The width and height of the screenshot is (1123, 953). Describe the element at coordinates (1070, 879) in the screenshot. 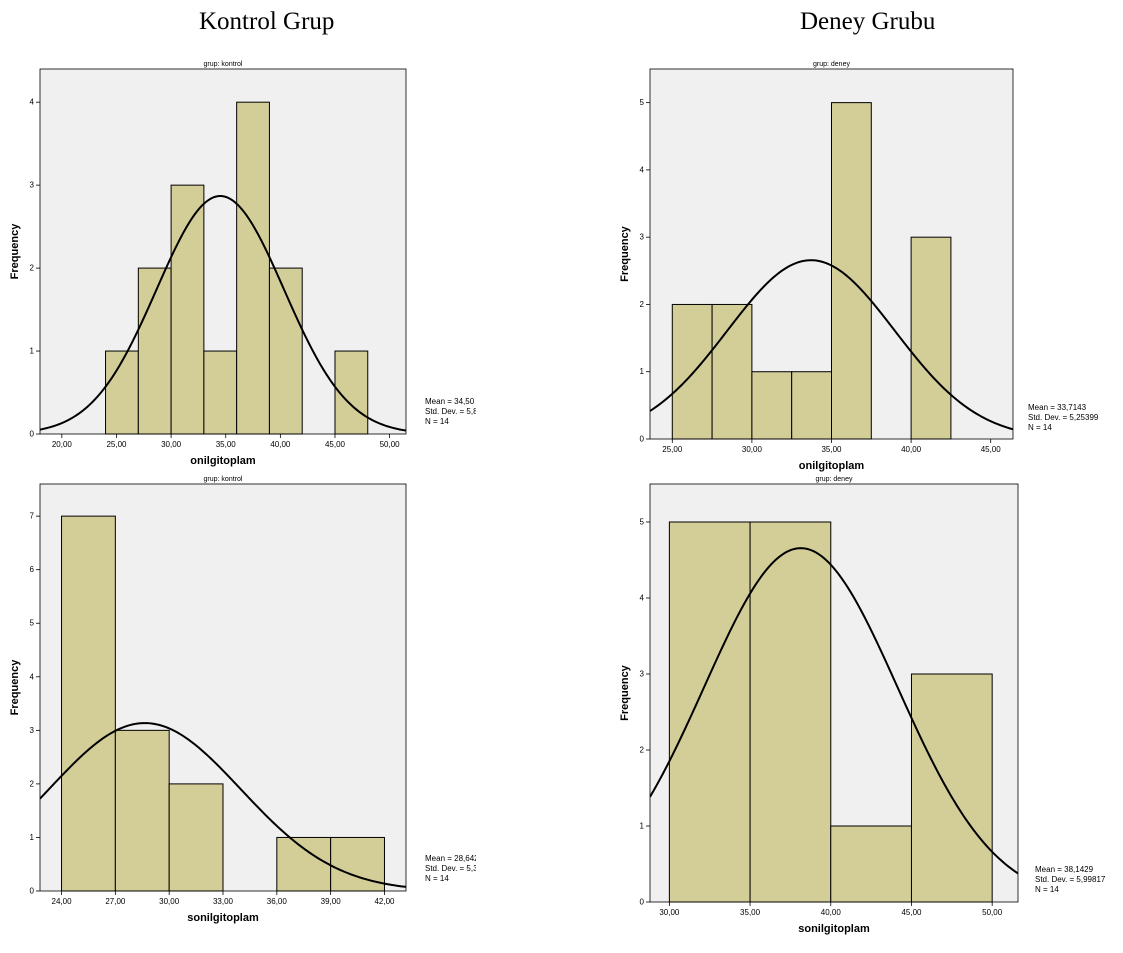

I see `stats-sd: Std. Dev. = 5,99817` at that location.